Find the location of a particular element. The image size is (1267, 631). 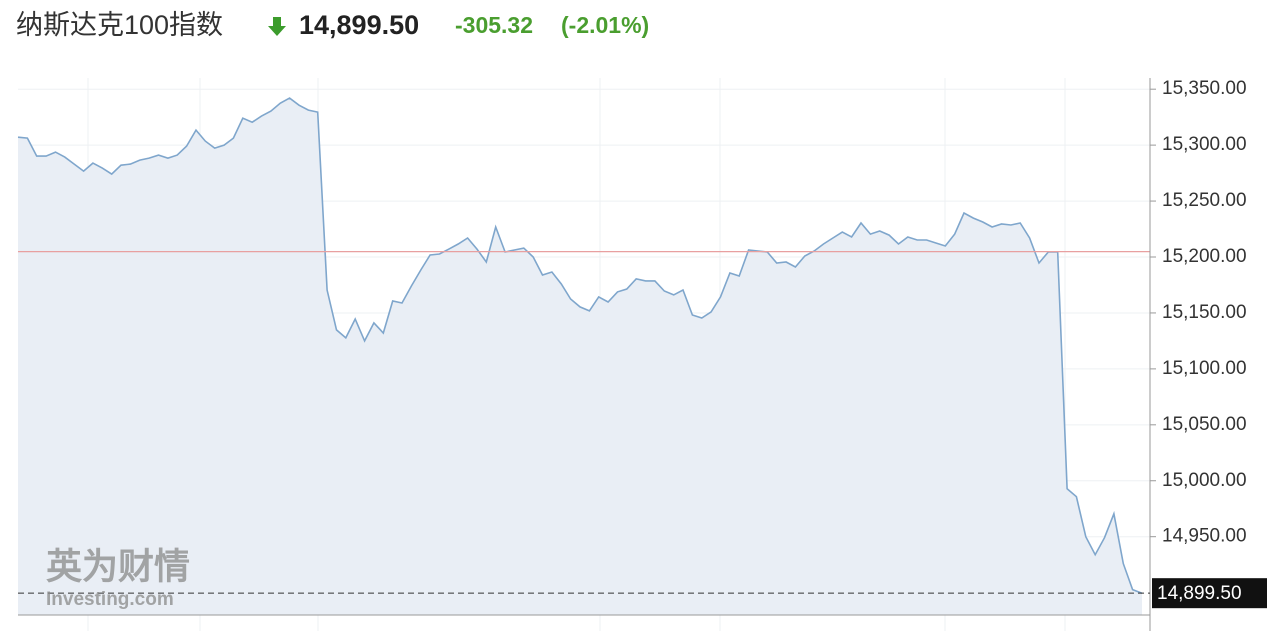

y-tick-label: 15,050.00 is located at coordinates (1204, 424).